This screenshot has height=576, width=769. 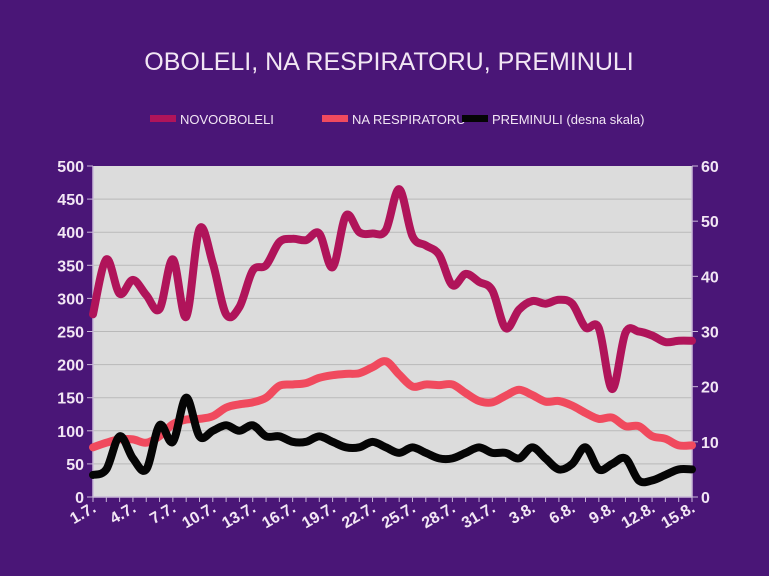 What do you see at coordinates (358, 516) in the screenshot?
I see `x-tick-label: 22.7.` at bounding box center [358, 516].